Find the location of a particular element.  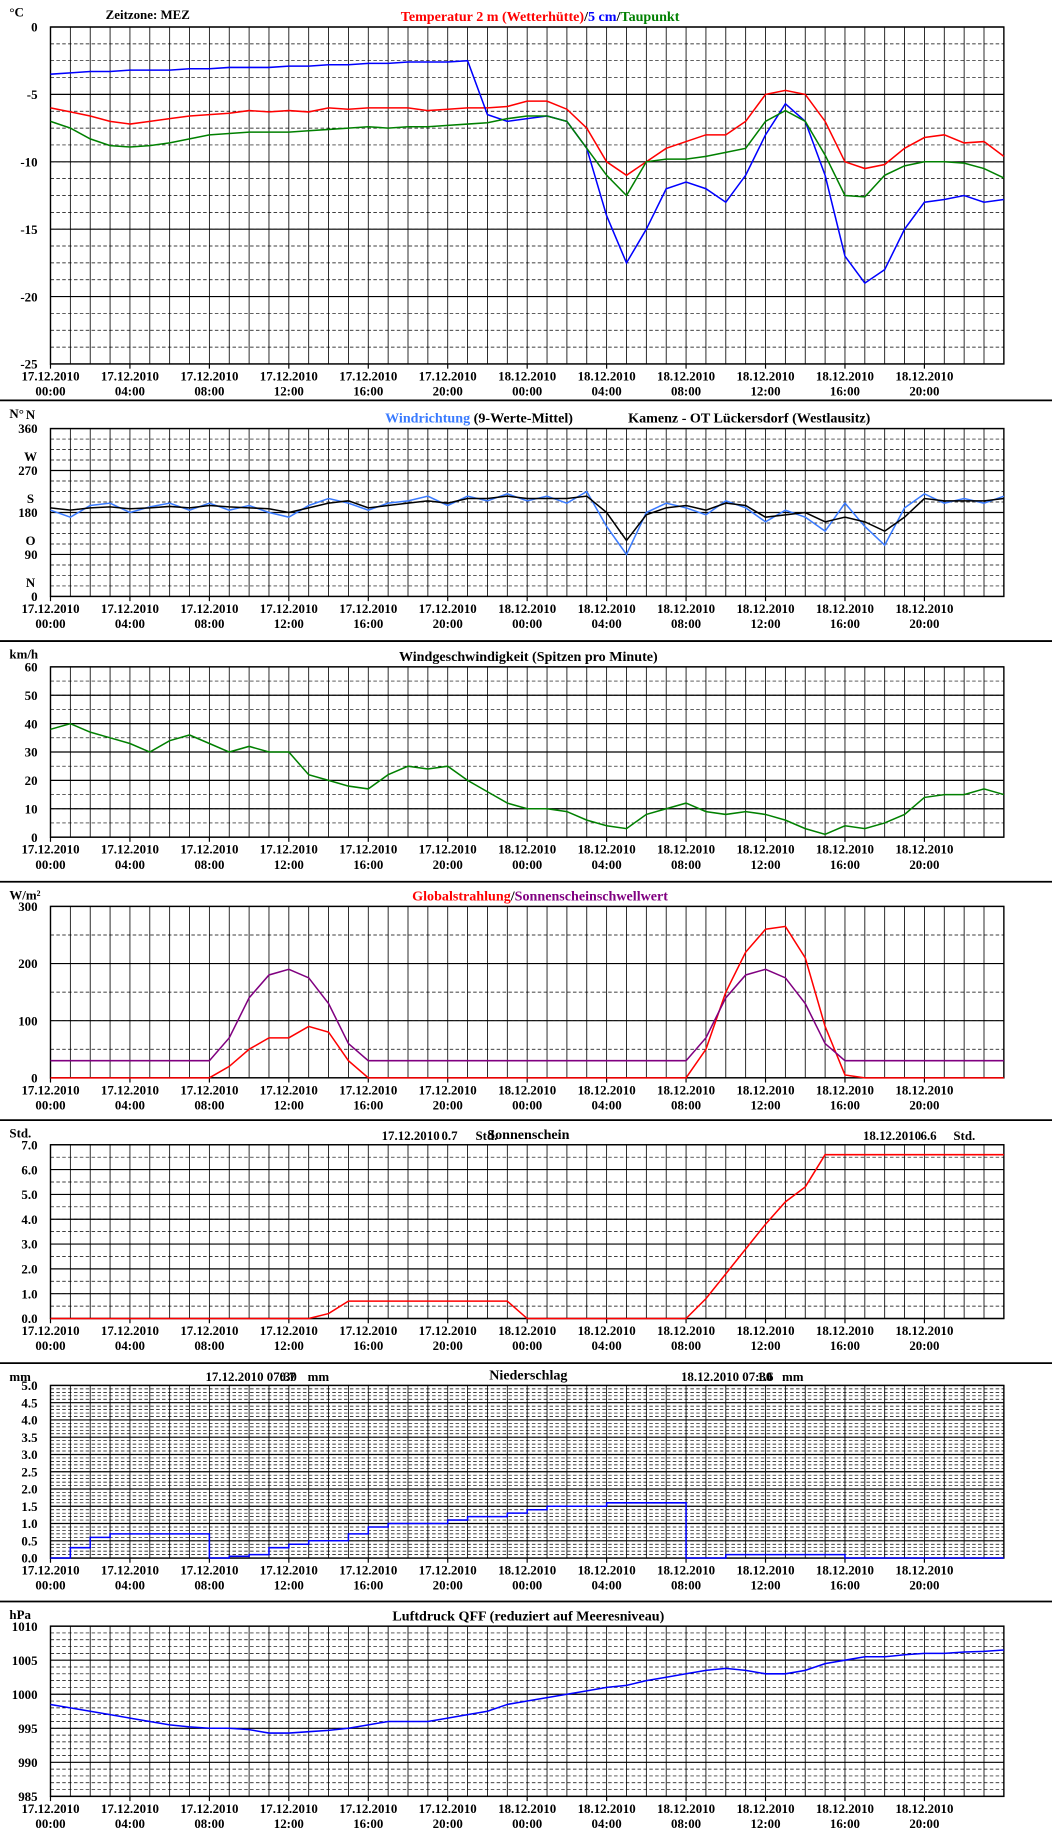

y-tick-label: -25 is located at coordinates (28, 364).